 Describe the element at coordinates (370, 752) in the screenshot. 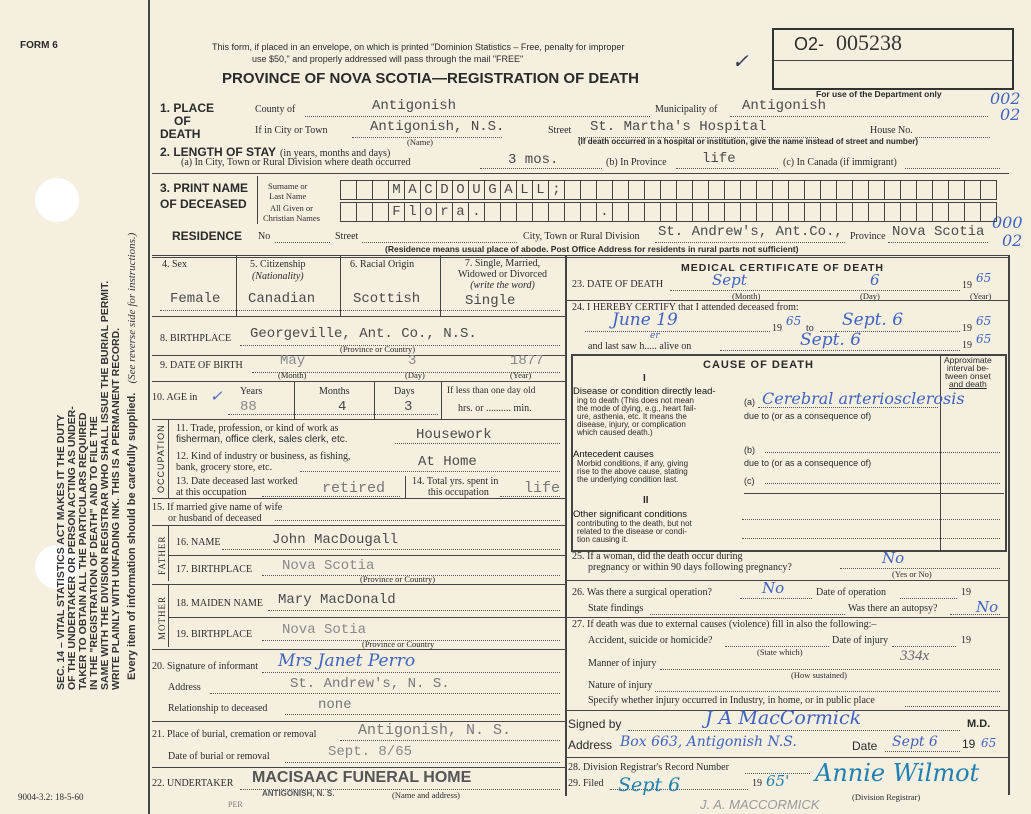

I see `burial-date: Sept. 8/65` at that location.